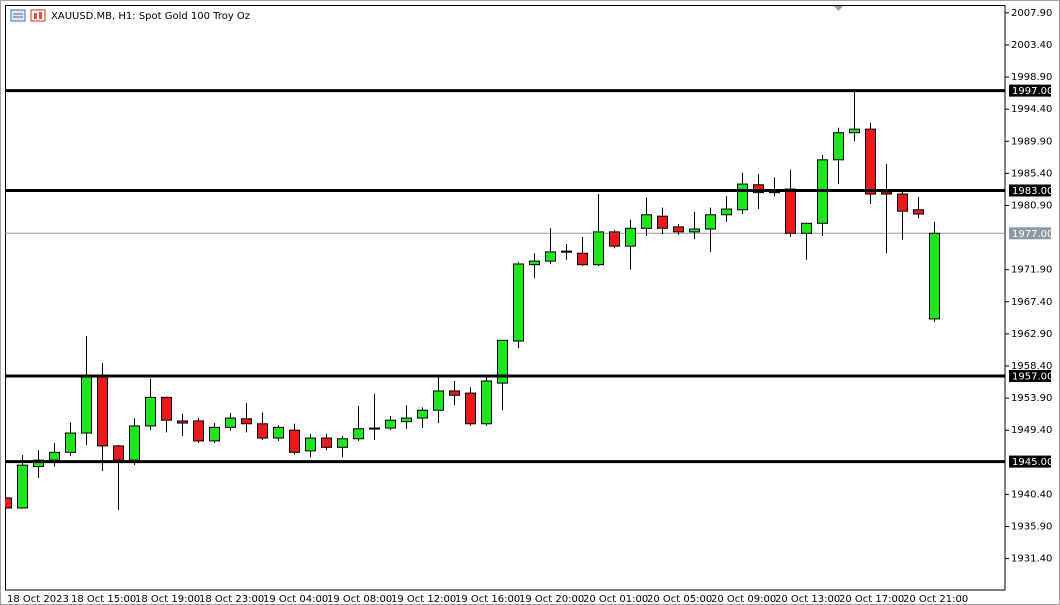 This screenshot has width=1060, height=605. I want to click on level-label: 1945.00, so click(1032, 462).